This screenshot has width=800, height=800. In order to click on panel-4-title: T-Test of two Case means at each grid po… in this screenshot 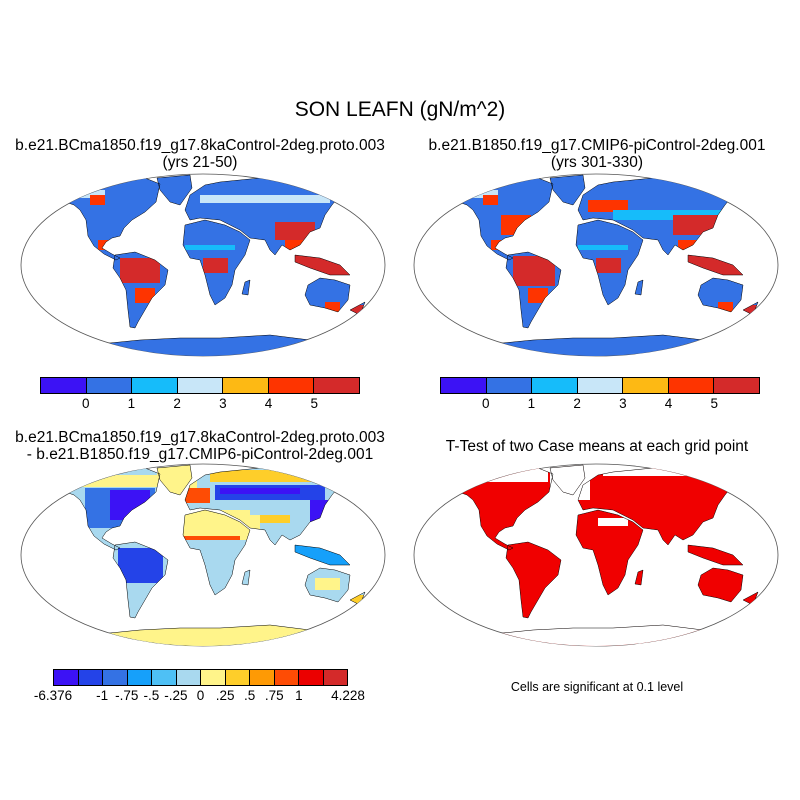, I will do `click(597, 446)`.